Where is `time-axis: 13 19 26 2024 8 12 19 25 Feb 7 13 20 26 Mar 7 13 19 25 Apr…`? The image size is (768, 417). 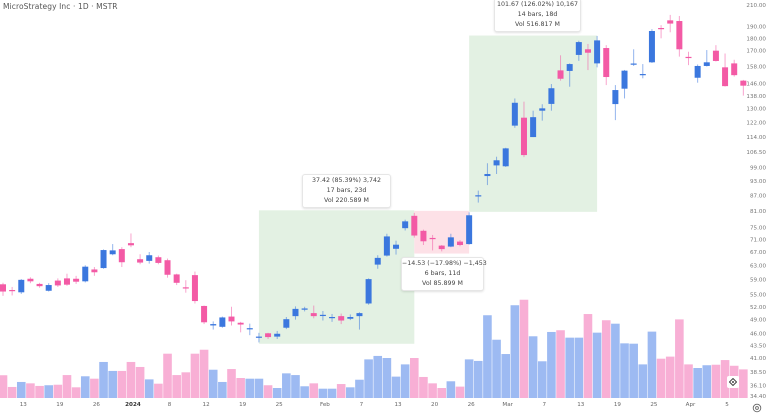
time-axis: 13 19 26 2024 8 12 19 25 Feb 7 13 20 26 Mar 7 13 19 25 Apr… is located at coordinates (375, 405).